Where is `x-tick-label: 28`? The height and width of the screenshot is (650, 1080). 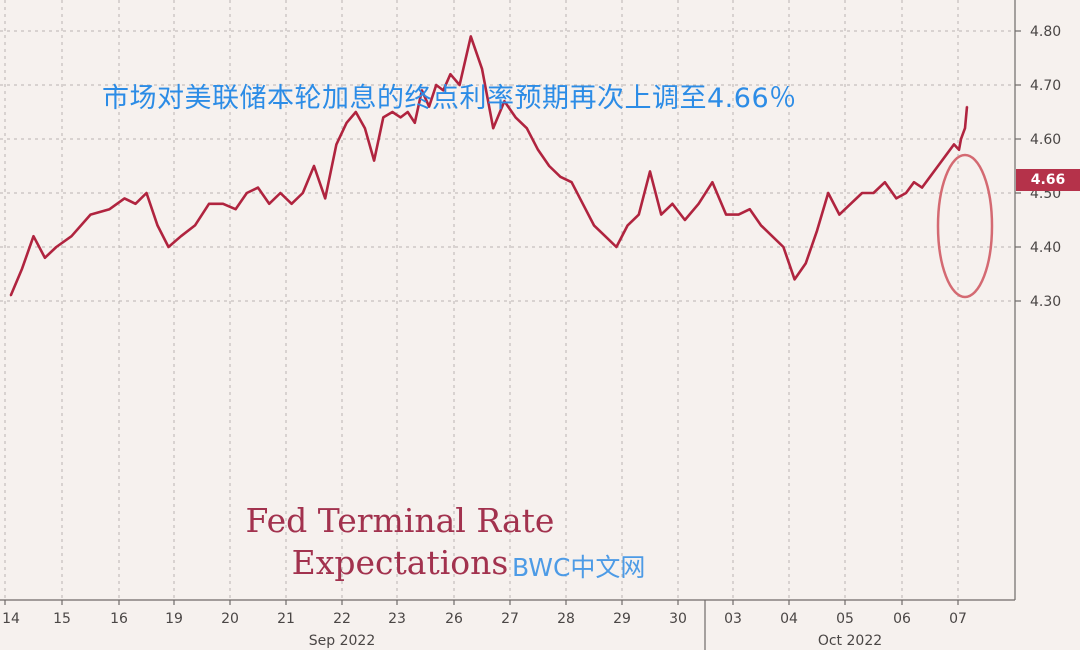
x-tick-label: 28 is located at coordinates (566, 619).